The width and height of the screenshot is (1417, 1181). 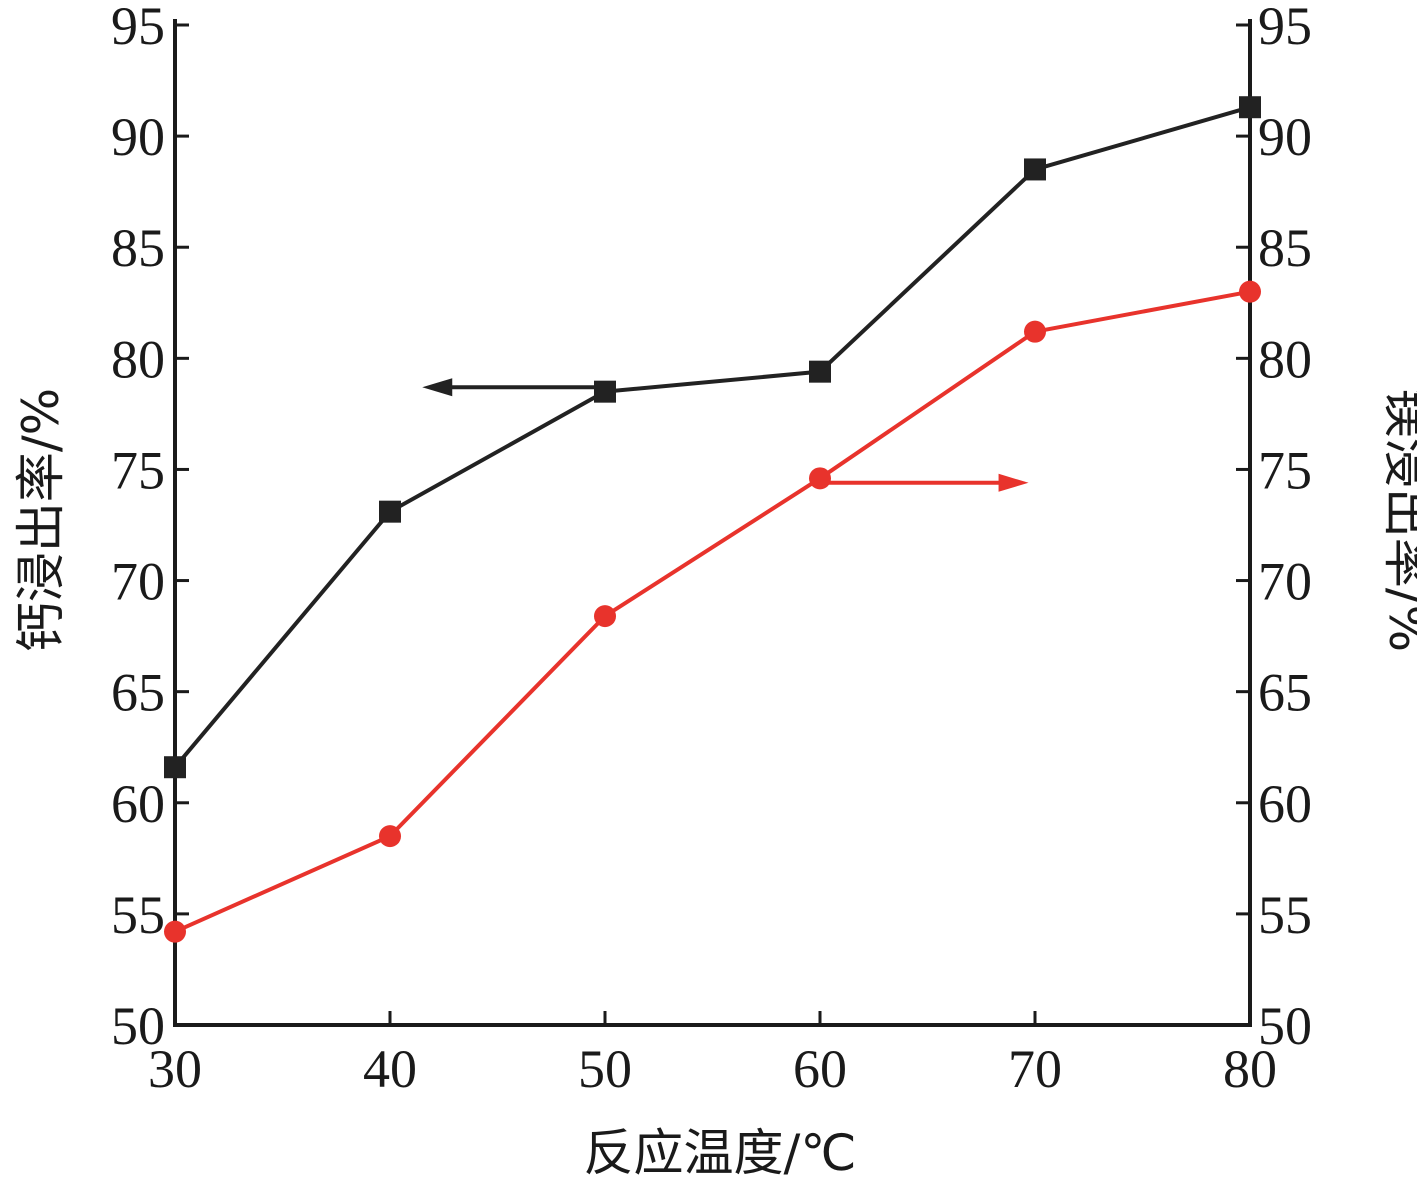 What do you see at coordinates (1285, 359) in the screenshot?
I see `right-y-tick-label: 80` at bounding box center [1285, 359].